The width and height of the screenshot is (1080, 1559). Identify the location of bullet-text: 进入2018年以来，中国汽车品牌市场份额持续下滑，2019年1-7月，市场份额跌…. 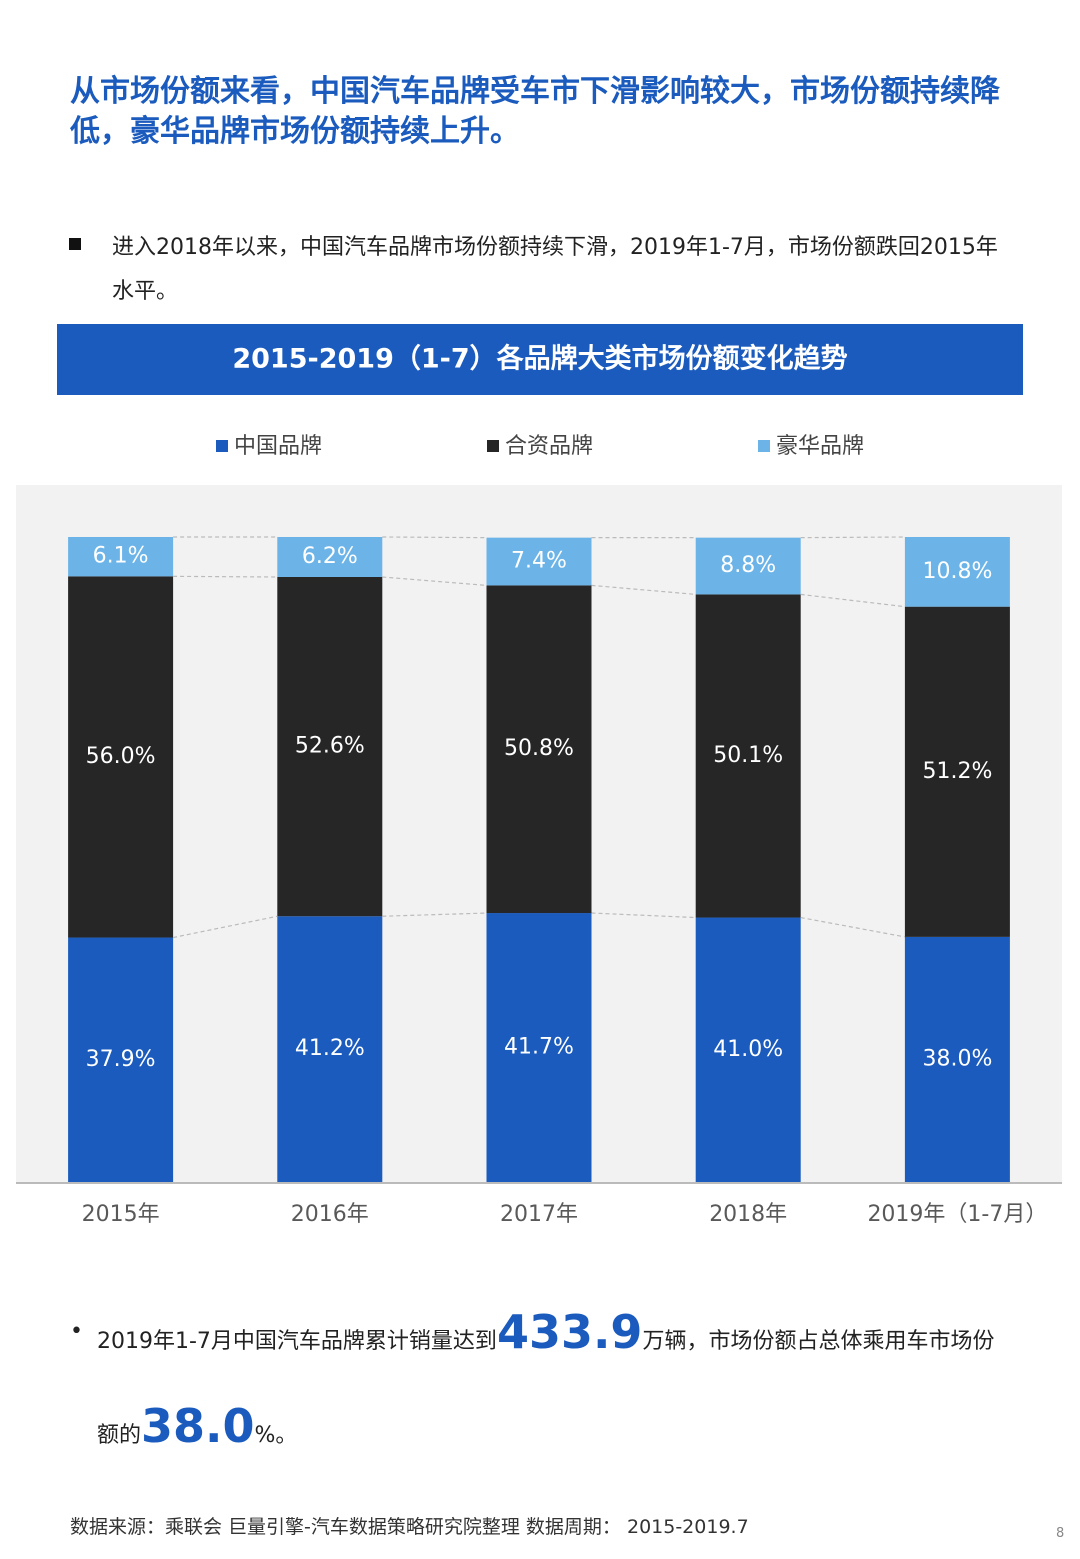
(555, 269).